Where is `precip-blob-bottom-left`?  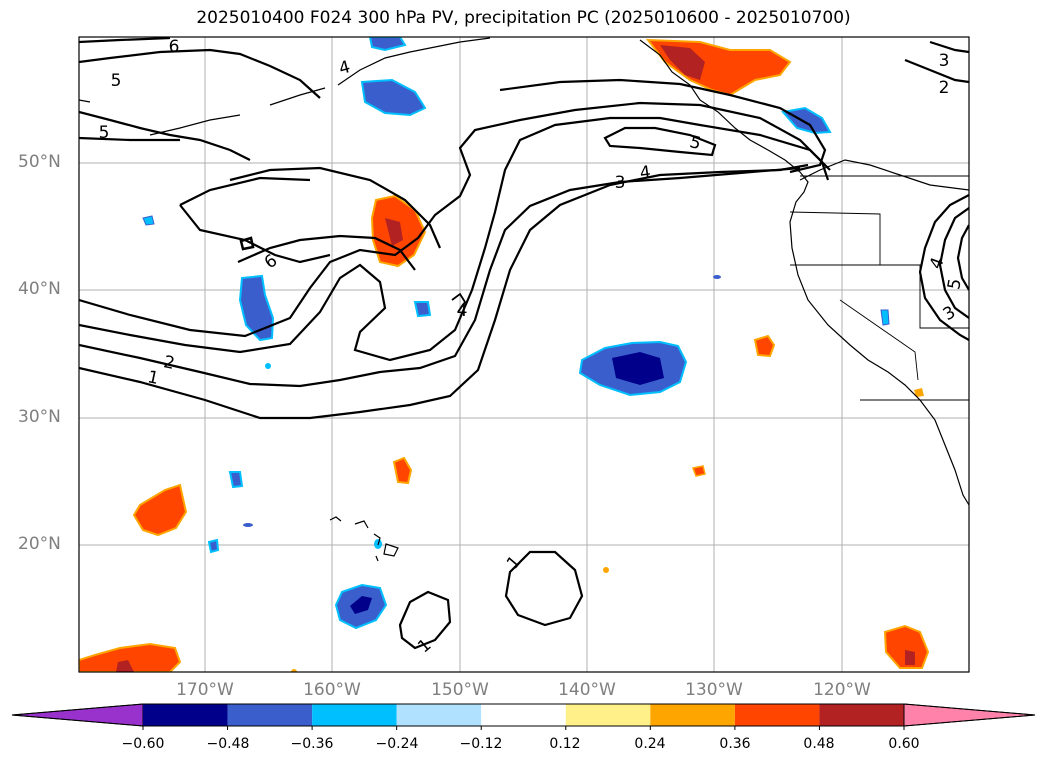 precip-blob-bottom-left is located at coordinates (130, 657).